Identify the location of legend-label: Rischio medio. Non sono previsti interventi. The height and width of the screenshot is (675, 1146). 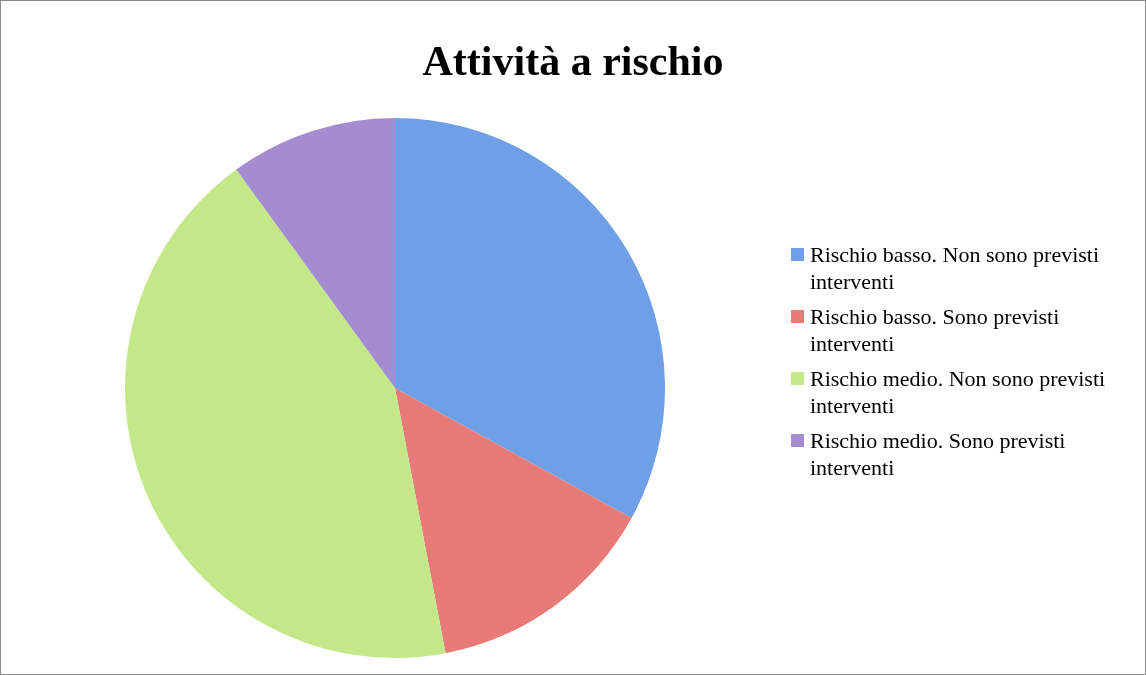
(958, 392).